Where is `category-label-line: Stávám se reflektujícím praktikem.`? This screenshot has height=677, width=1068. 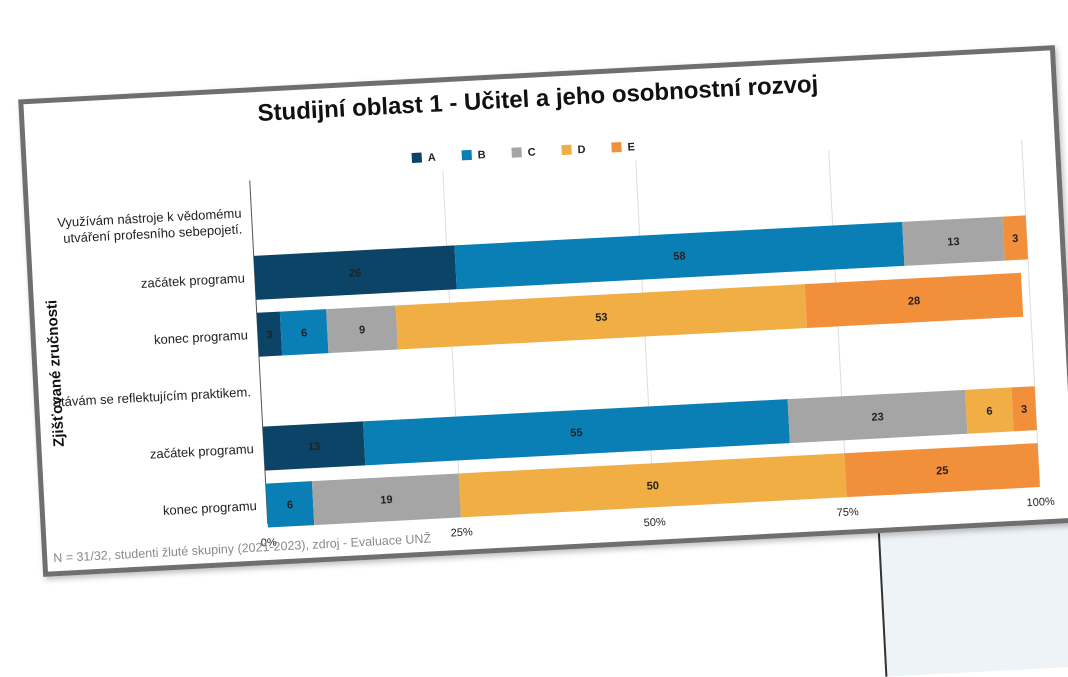 category-label-line: Stávám se reflektujícím praktikem. is located at coordinates (151, 396).